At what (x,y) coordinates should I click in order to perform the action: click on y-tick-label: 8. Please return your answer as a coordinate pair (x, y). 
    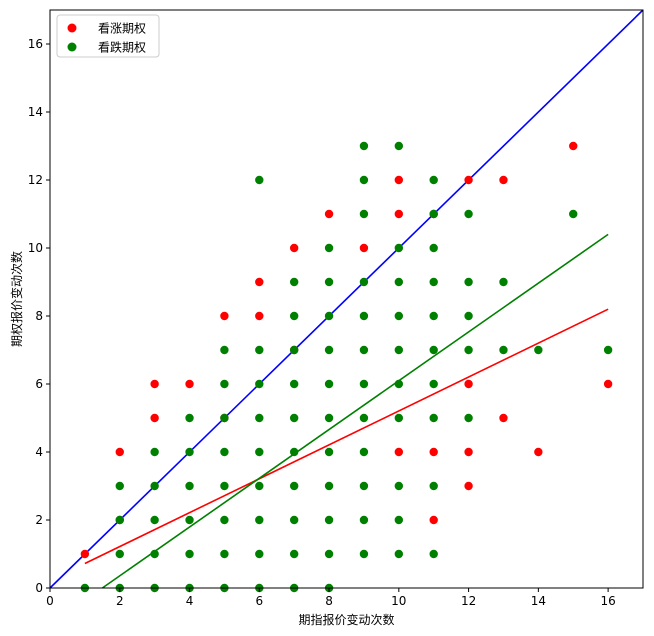
    Looking at the image, I should click on (39, 316).